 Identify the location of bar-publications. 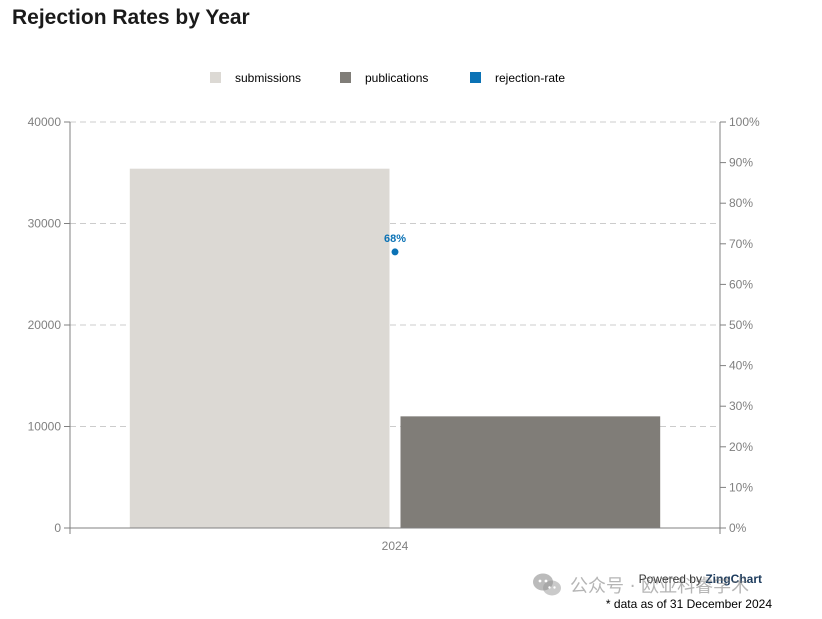
(530, 472).